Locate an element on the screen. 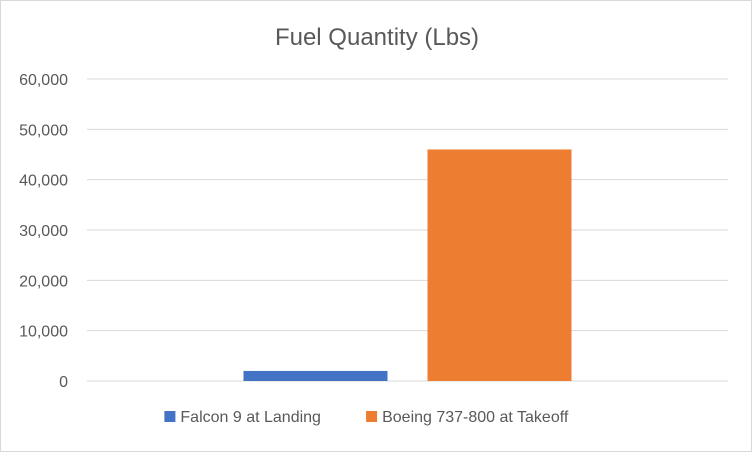 This screenshot has height=453, width=752. y-tick-label: 30,000 is located at coordinates (43, 231).